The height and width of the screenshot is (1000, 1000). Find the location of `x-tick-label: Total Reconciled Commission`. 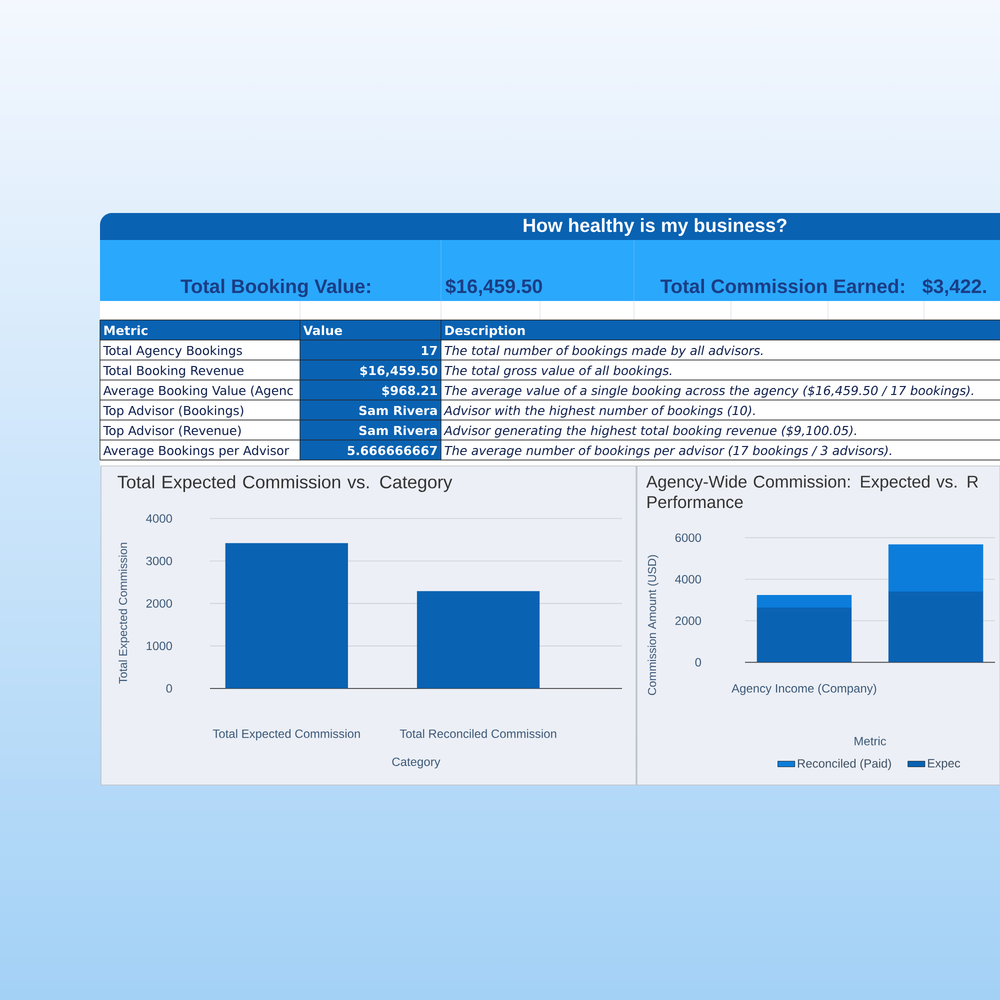

x-tick-label: Total Reconciled Commission is located at coordinates (478, 733).